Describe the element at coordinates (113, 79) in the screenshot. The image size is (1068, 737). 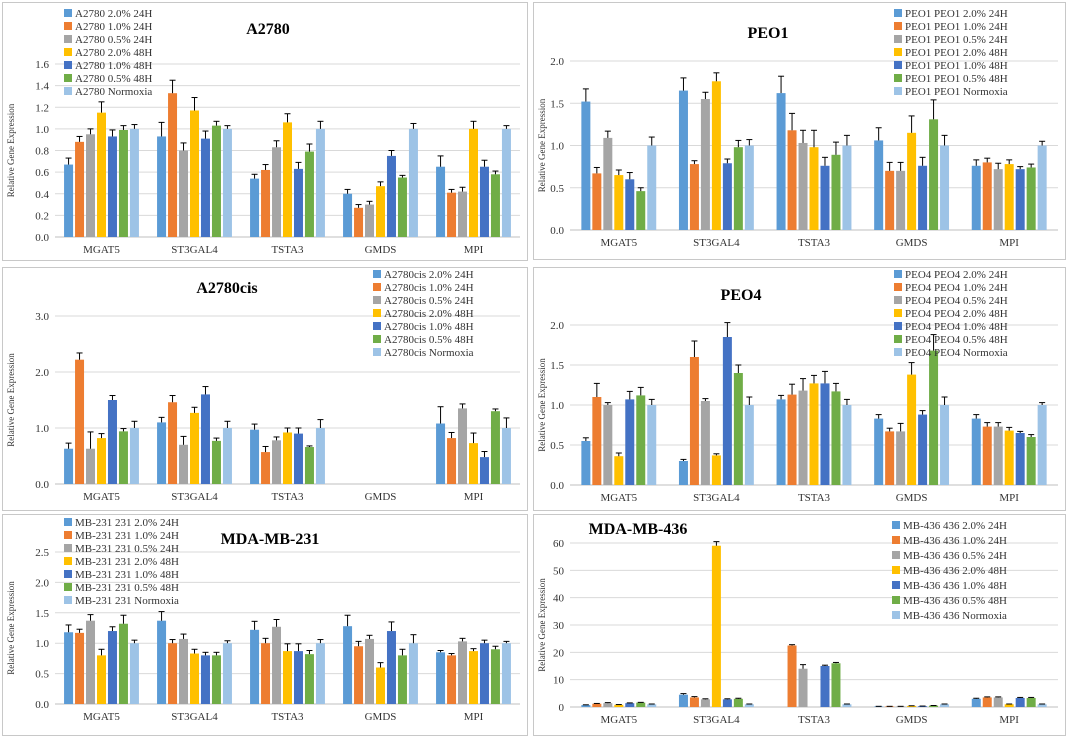
I see `legend-label: A2780 0.5% 48H` at that location.